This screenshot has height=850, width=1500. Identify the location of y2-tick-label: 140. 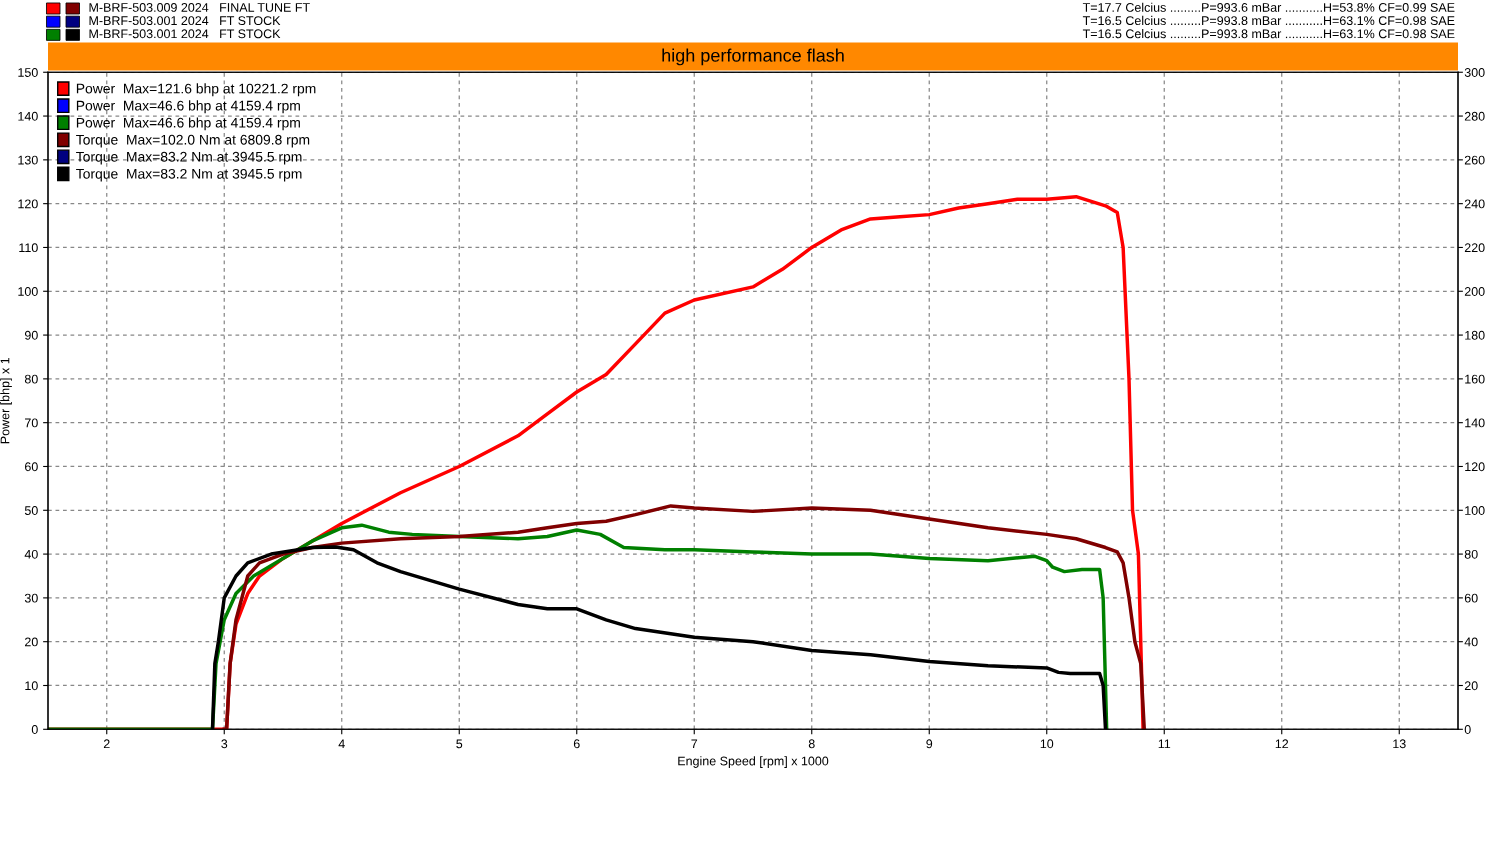
(1475, 423).